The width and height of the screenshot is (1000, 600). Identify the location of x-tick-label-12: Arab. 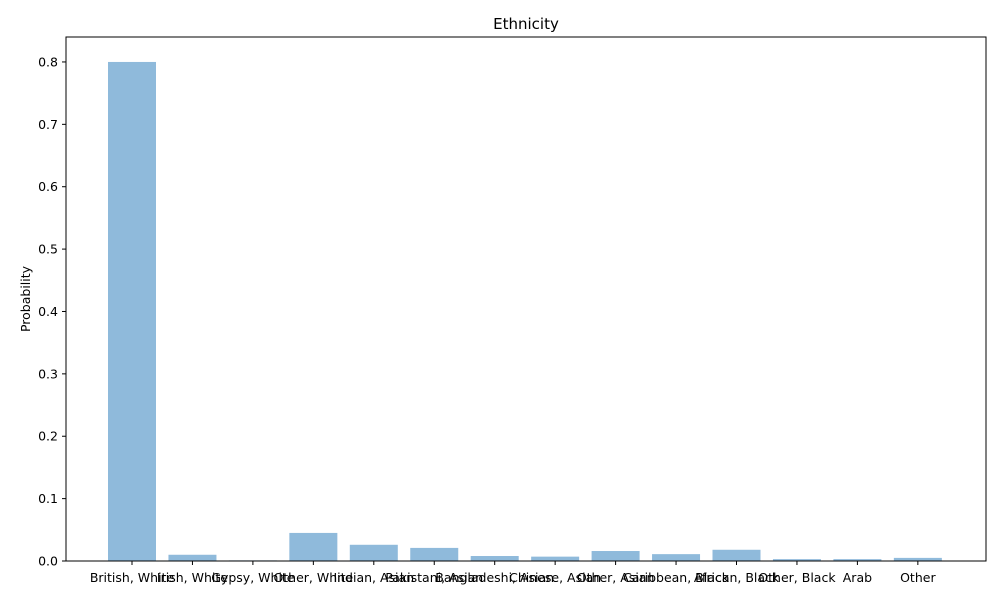
(857, 577).